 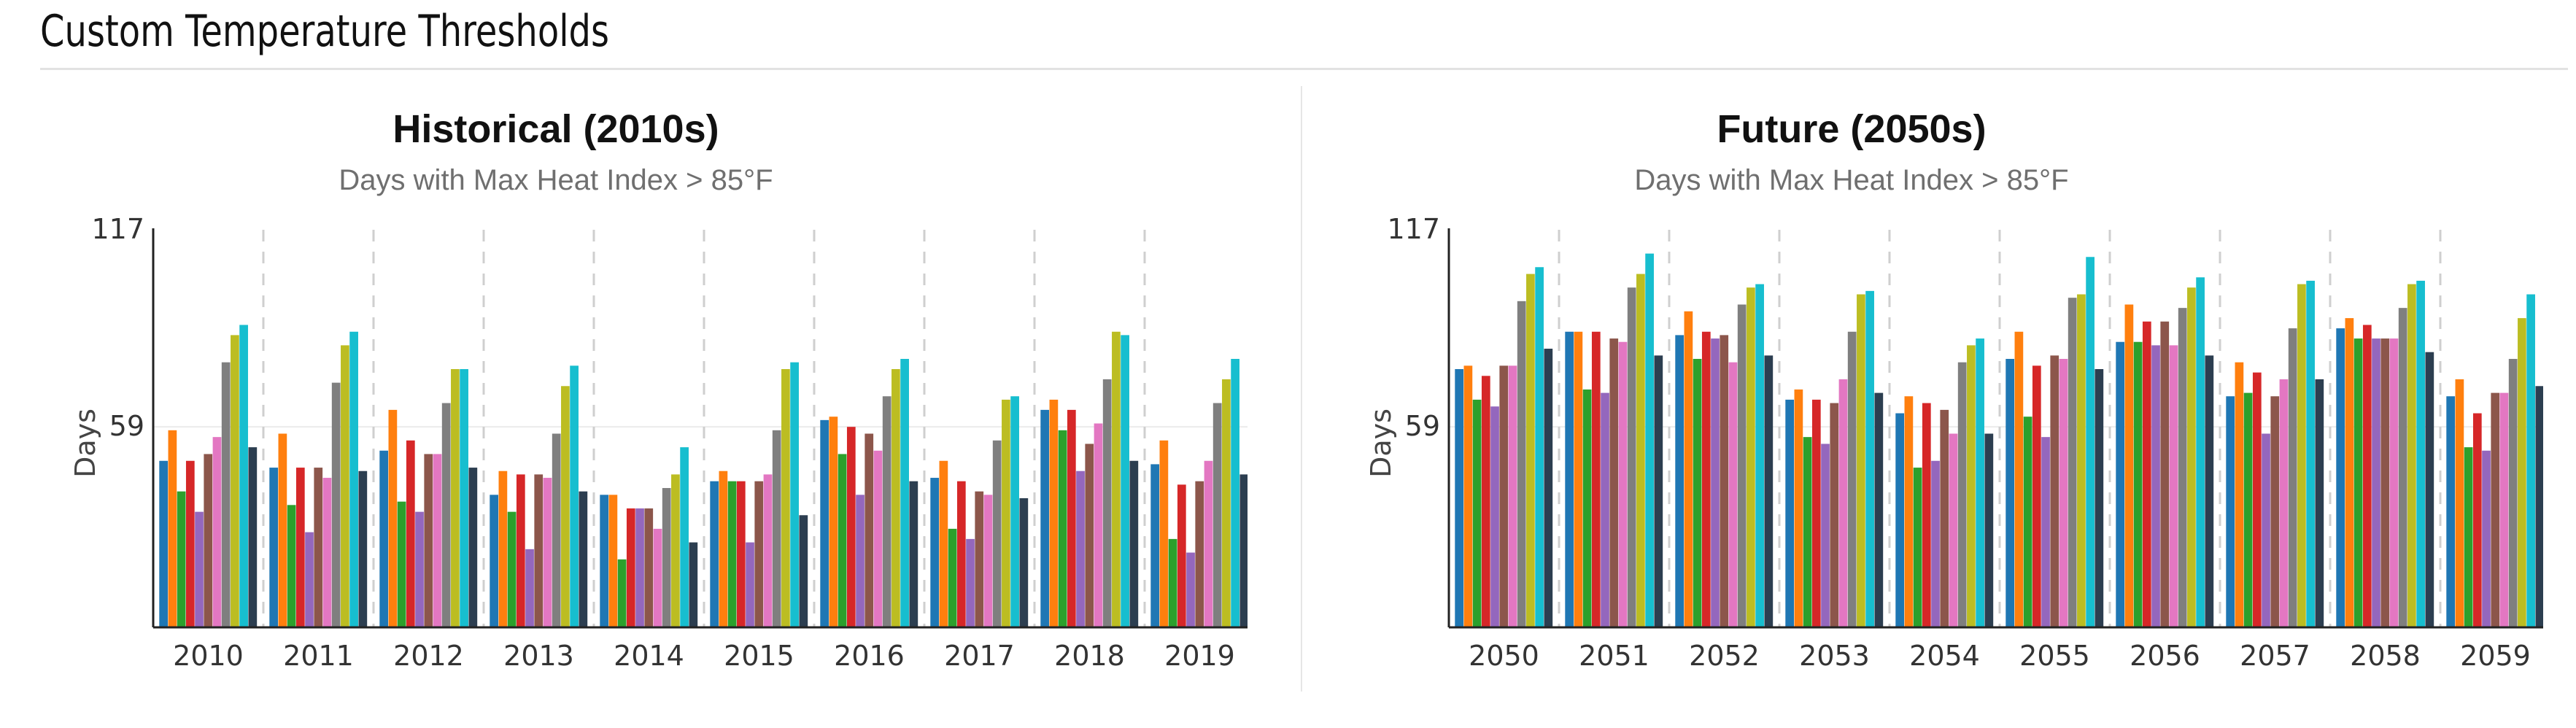 I want to click on y-axis-title: Days, so click(x=85, y=443).